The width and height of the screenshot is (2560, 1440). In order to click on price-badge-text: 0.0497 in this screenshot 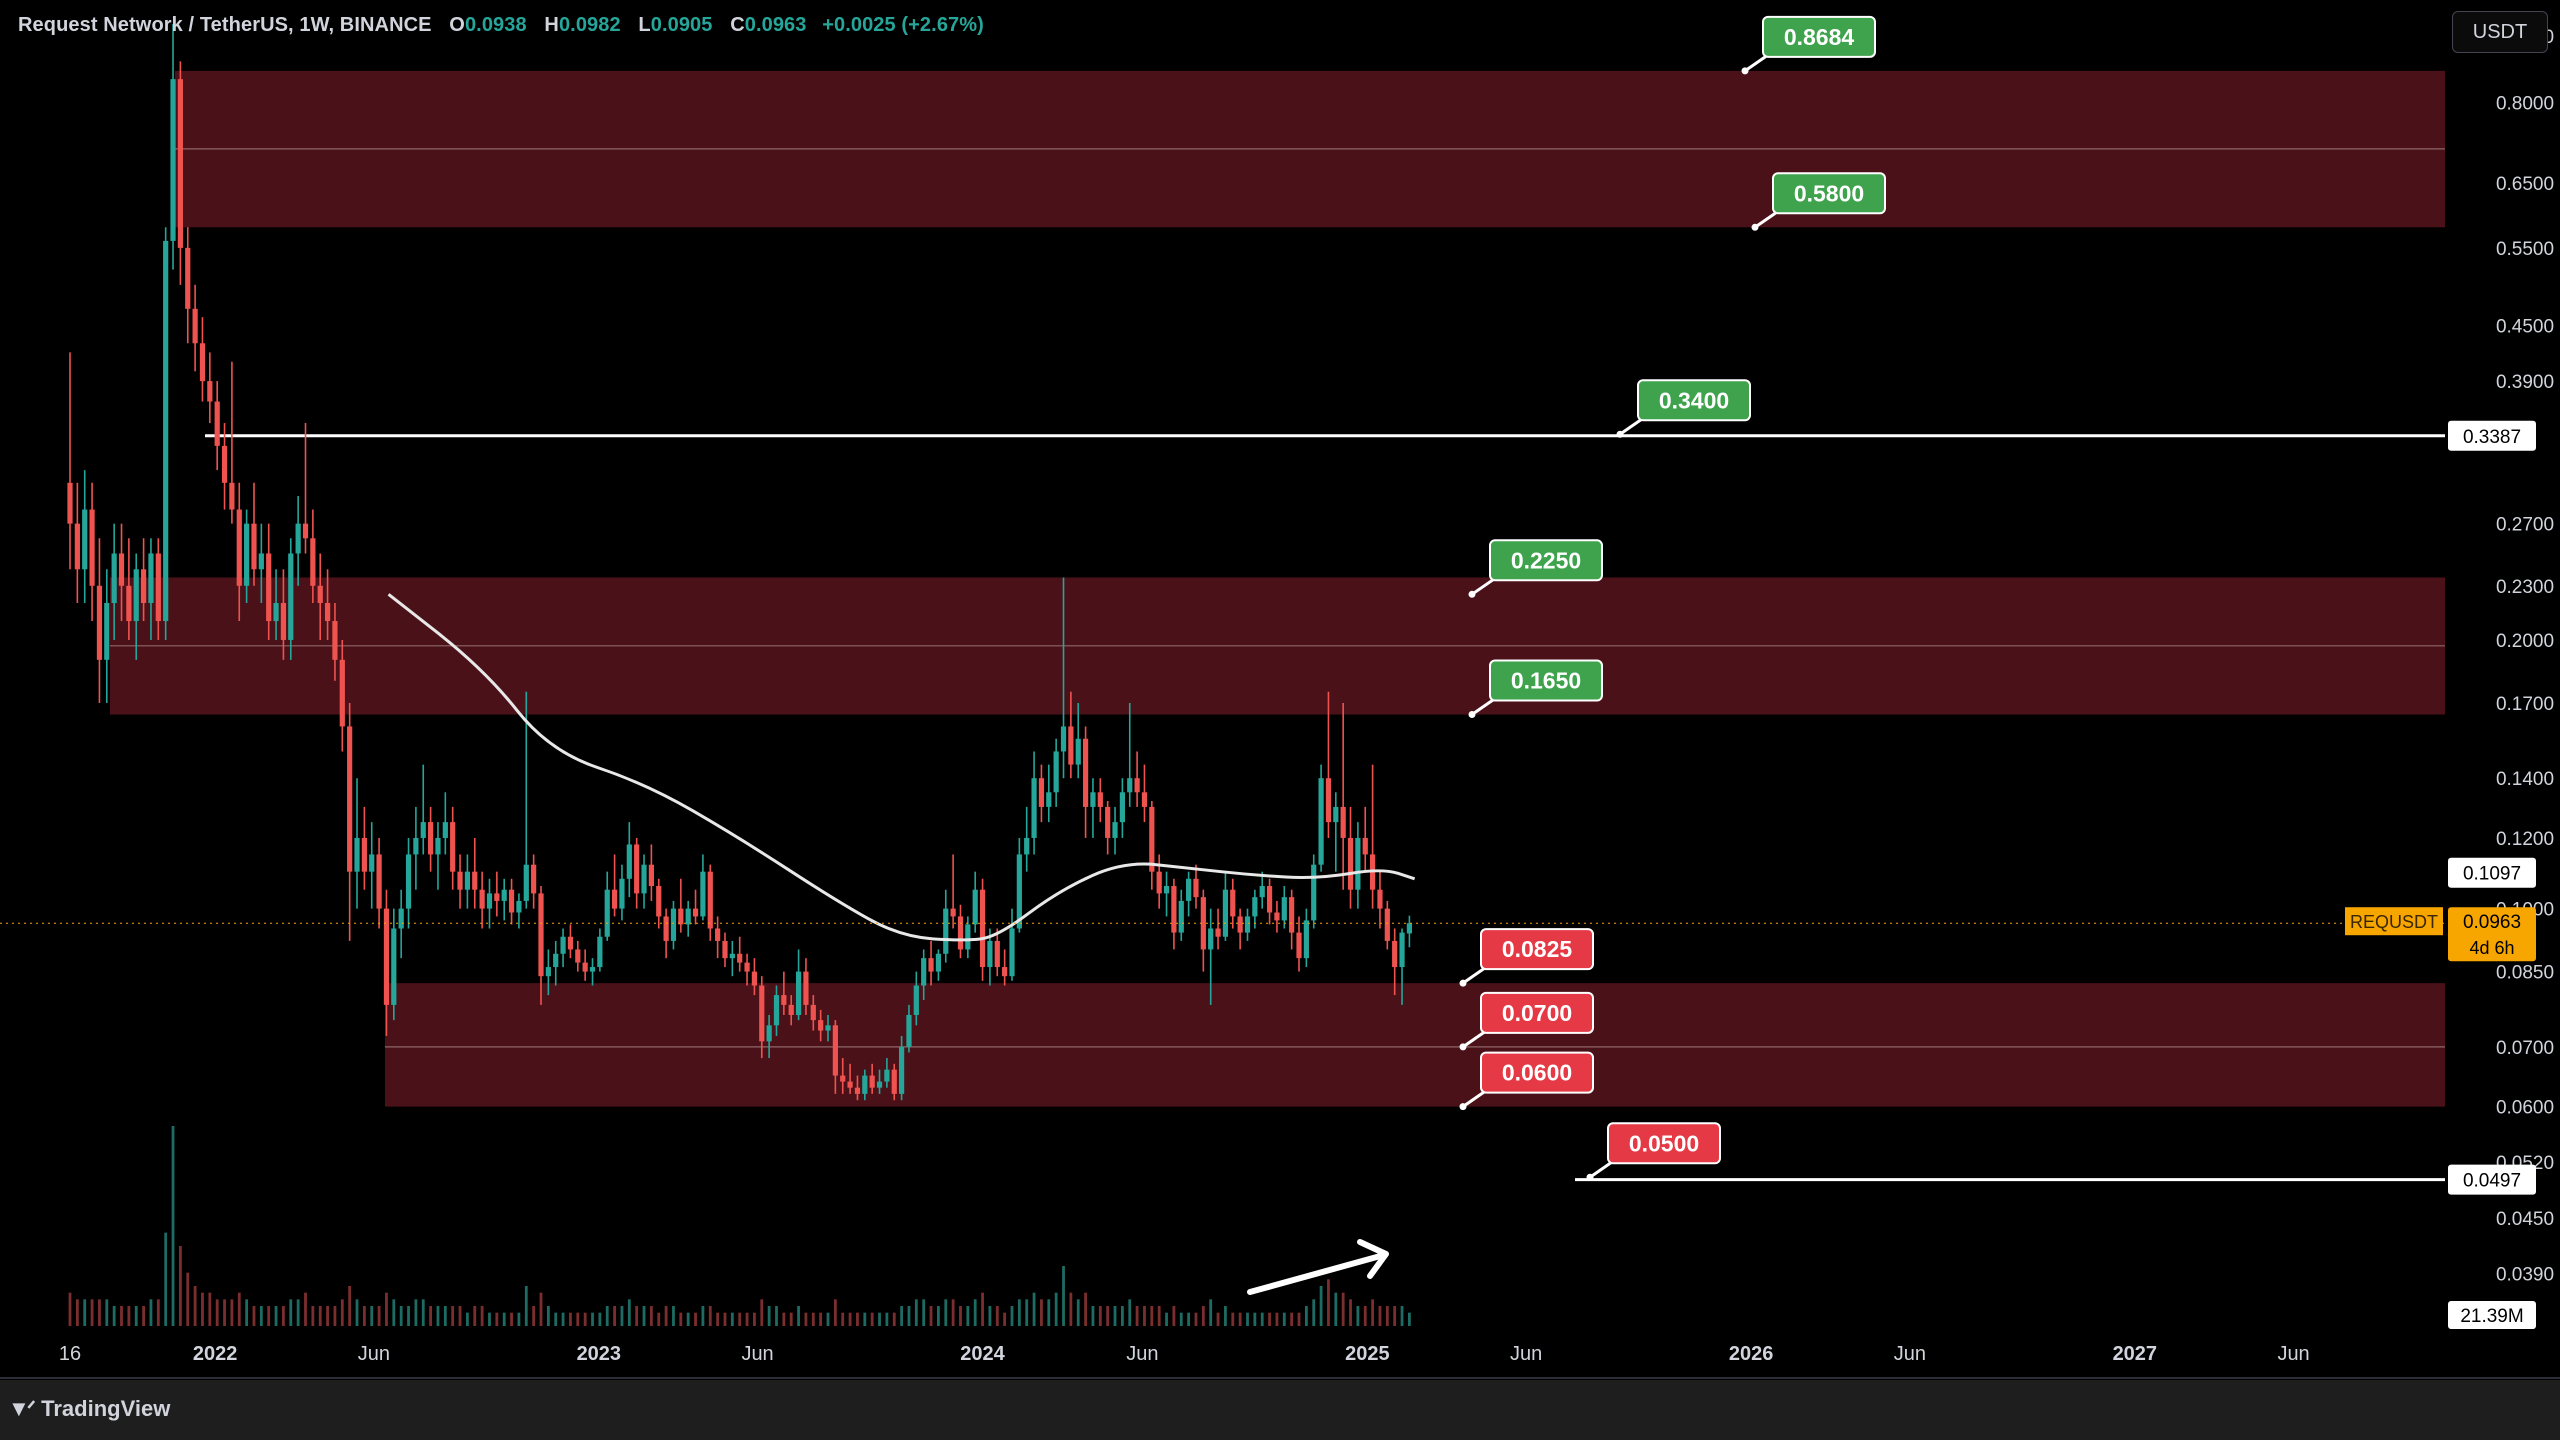, I will do `click(2492, 1181)`.